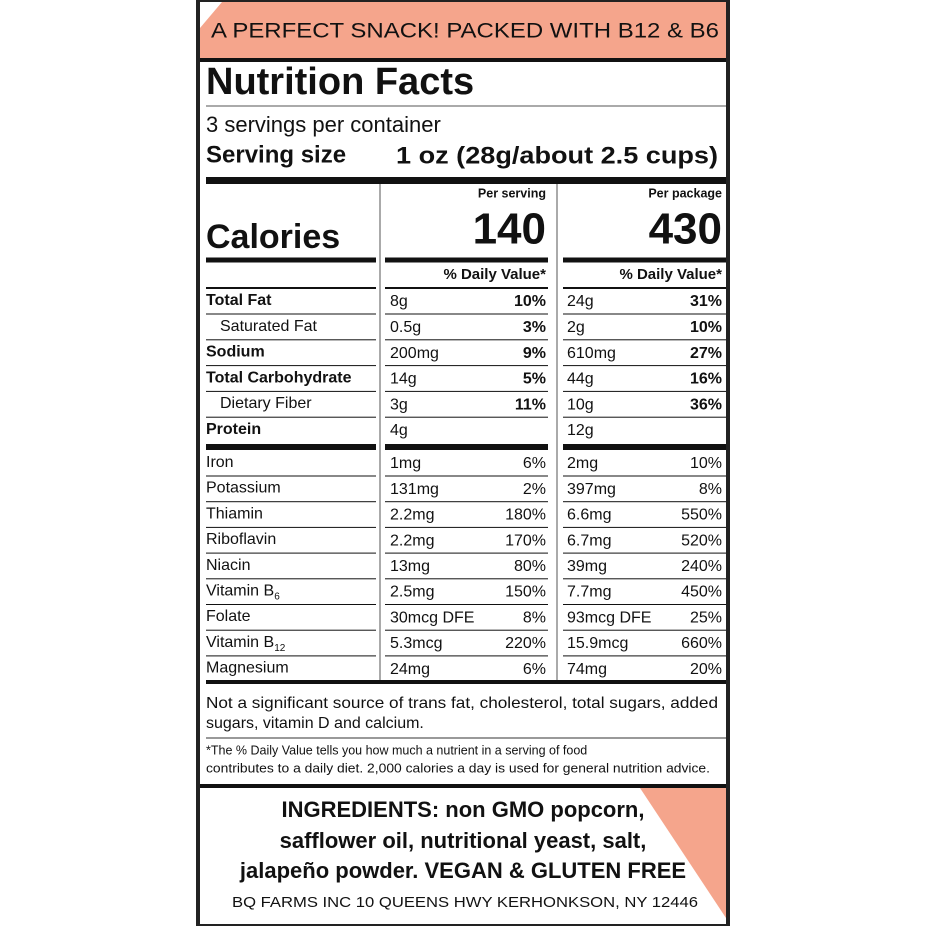 Image resolution: width=926 pixels, height=926 pixels. What do you see at coordinates (405, 463) in the screenshot?
I see `amount: 1mg` at bounding box center [405, 463].